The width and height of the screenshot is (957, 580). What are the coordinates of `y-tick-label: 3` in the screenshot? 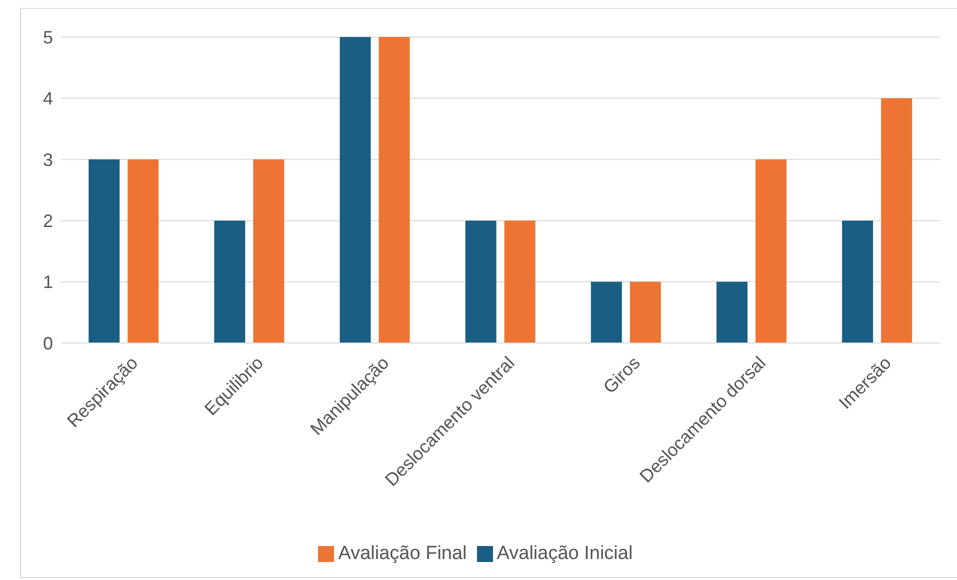 It's located at (47, 160).